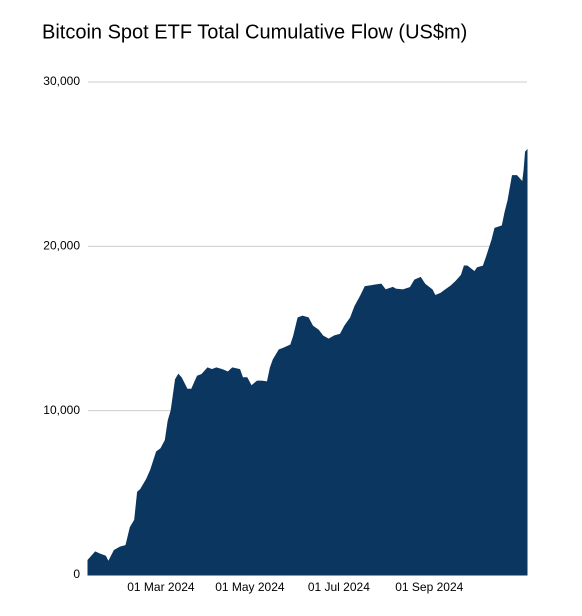  What do you see at coordinates (61, 81) in the screenshot?
I see `y-tick-label: 30,000` at bounding box center [61, 81].